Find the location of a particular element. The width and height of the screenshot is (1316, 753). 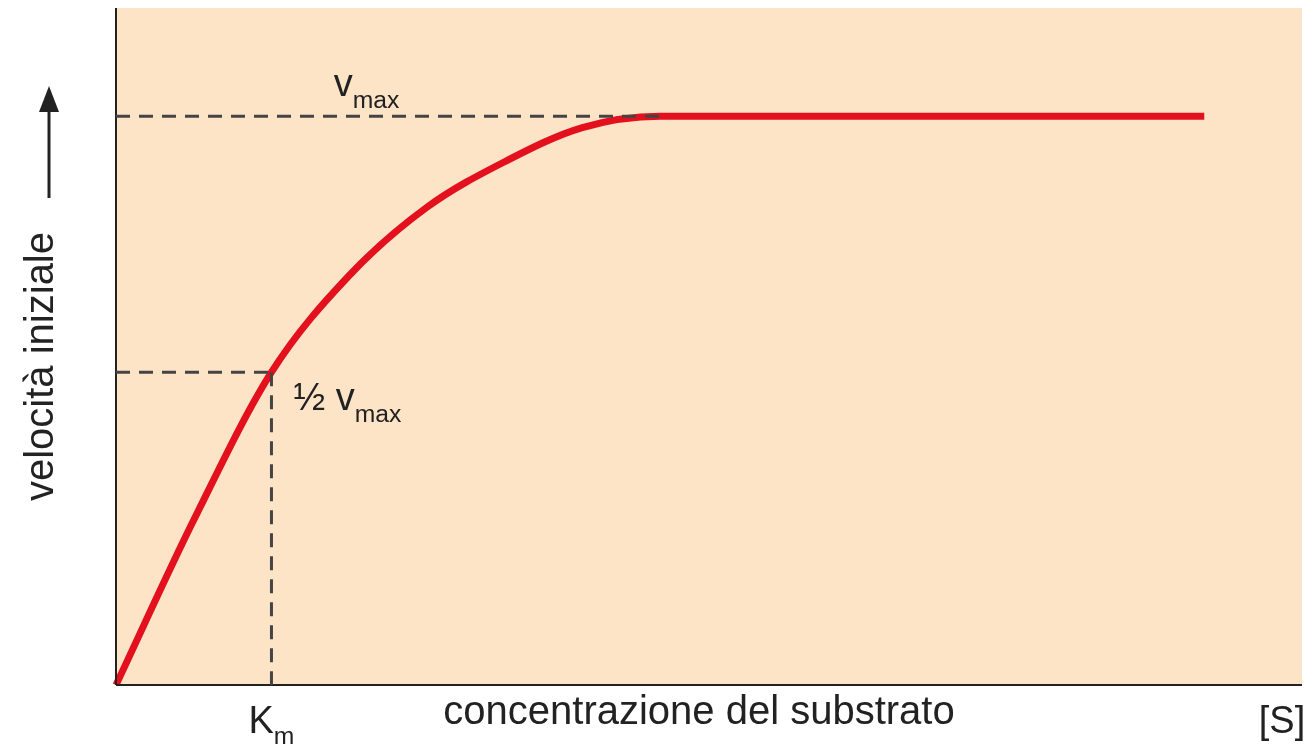

x-axis-title: concentrazione del substrato is located at coordinates (699, 710).